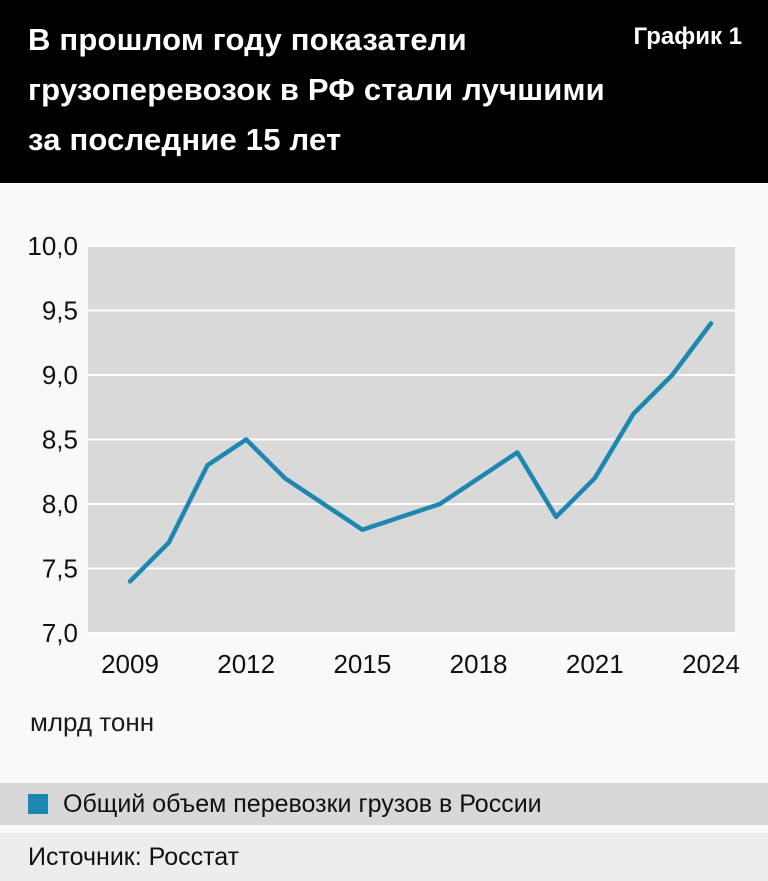 Image resolution: width=768 pixels, height=881 pixels. I want to click on x-tick-label: 2024, so click(711, 664).